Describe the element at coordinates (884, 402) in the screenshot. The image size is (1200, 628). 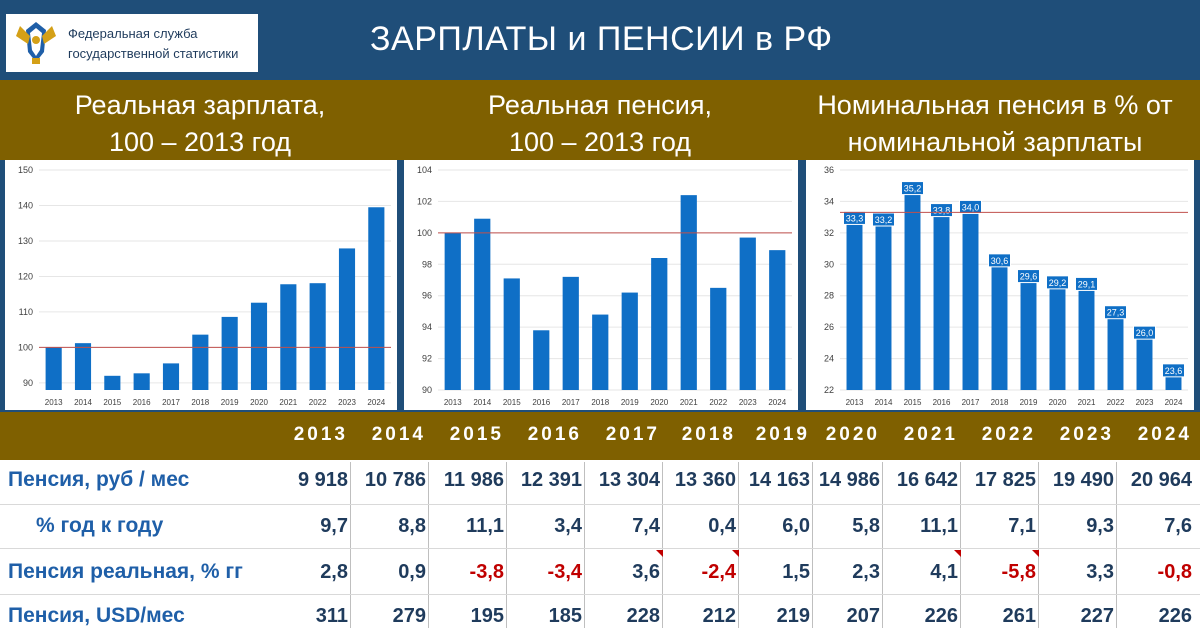
I see `x-tick-label: 2014` at that location.